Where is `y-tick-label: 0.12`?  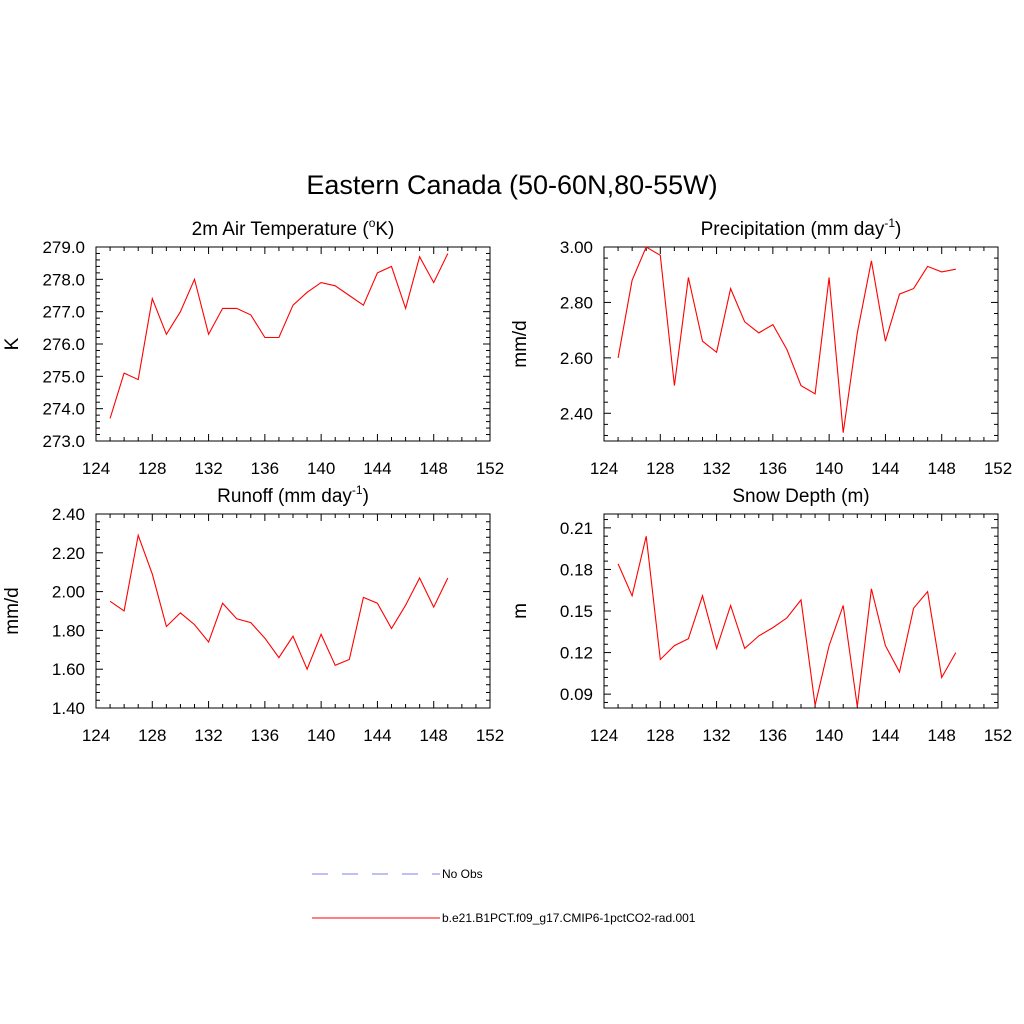 y-tick-label: 0.12 is located at coordinates (576, 653).